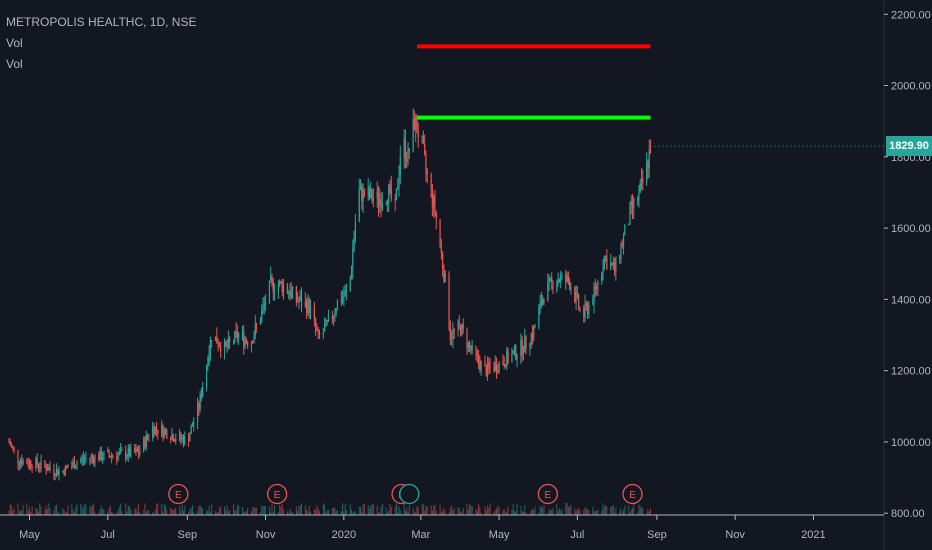 The height and width of the screenshot is (550, 932). I want to click on y-tick-label: 1400.00, so click(911, 300).